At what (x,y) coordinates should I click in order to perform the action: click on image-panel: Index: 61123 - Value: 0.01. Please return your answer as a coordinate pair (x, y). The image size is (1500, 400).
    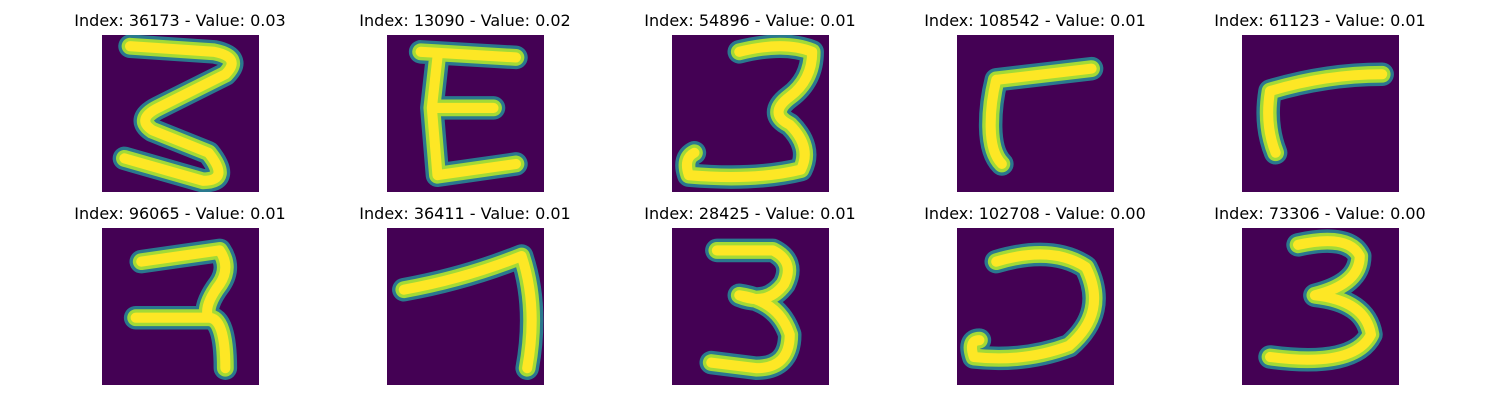
    Looking at the image, I should click on (1320, 96).